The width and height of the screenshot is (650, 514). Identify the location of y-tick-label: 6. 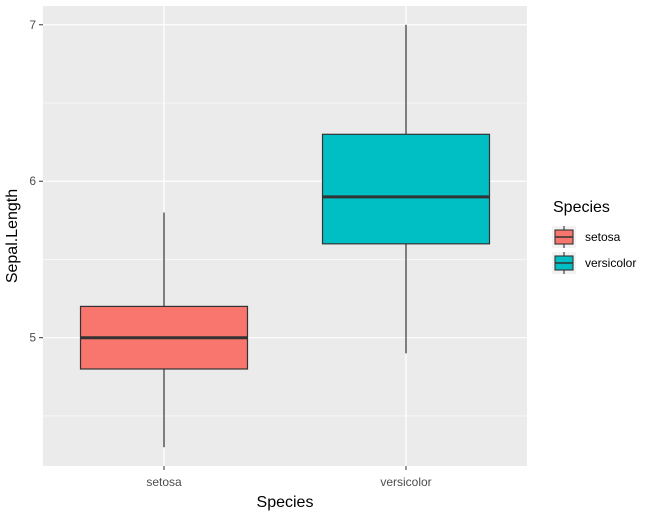
(32, 181).